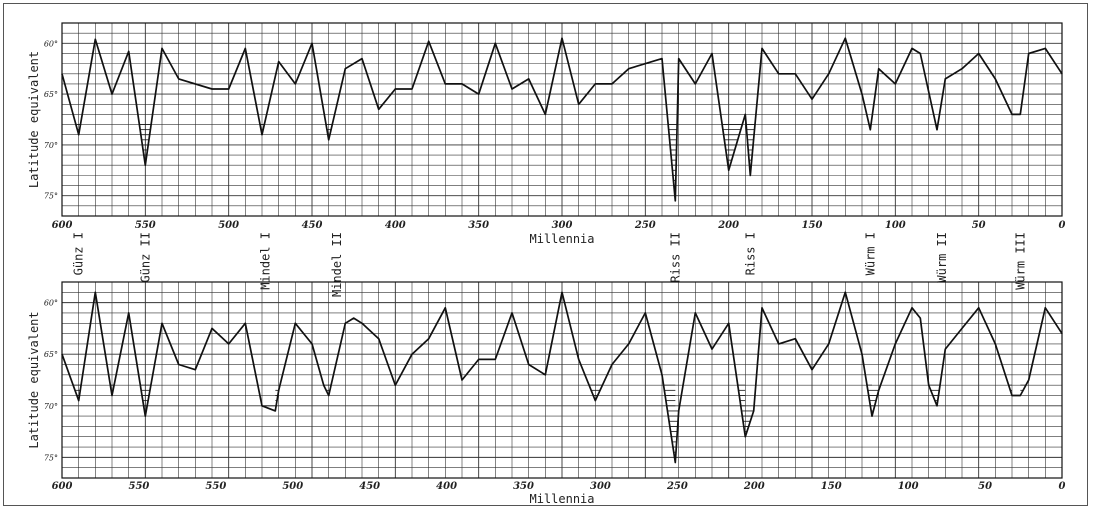  I want to click on glaciation-label: Riss II, so click(675, 257).